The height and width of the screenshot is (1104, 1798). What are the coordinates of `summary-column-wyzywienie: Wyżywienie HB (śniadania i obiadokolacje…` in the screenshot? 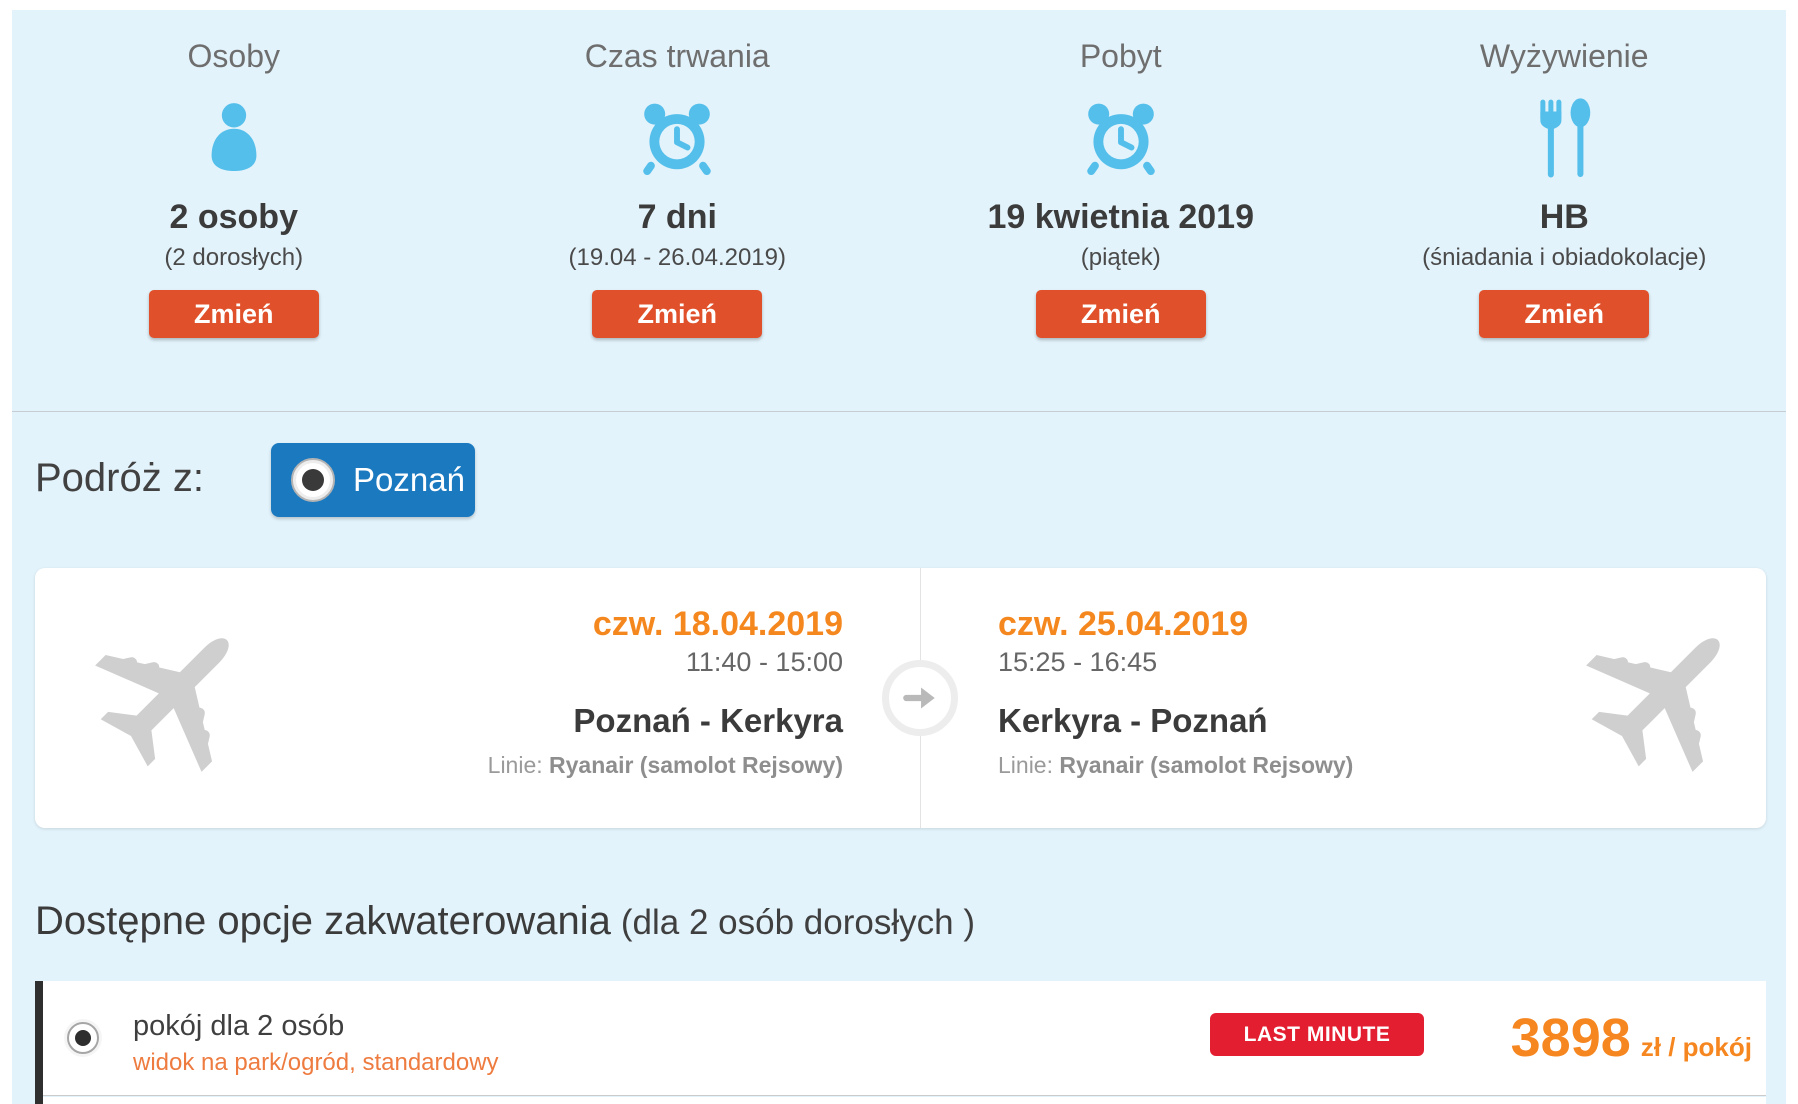 It's located at (1565, 210).